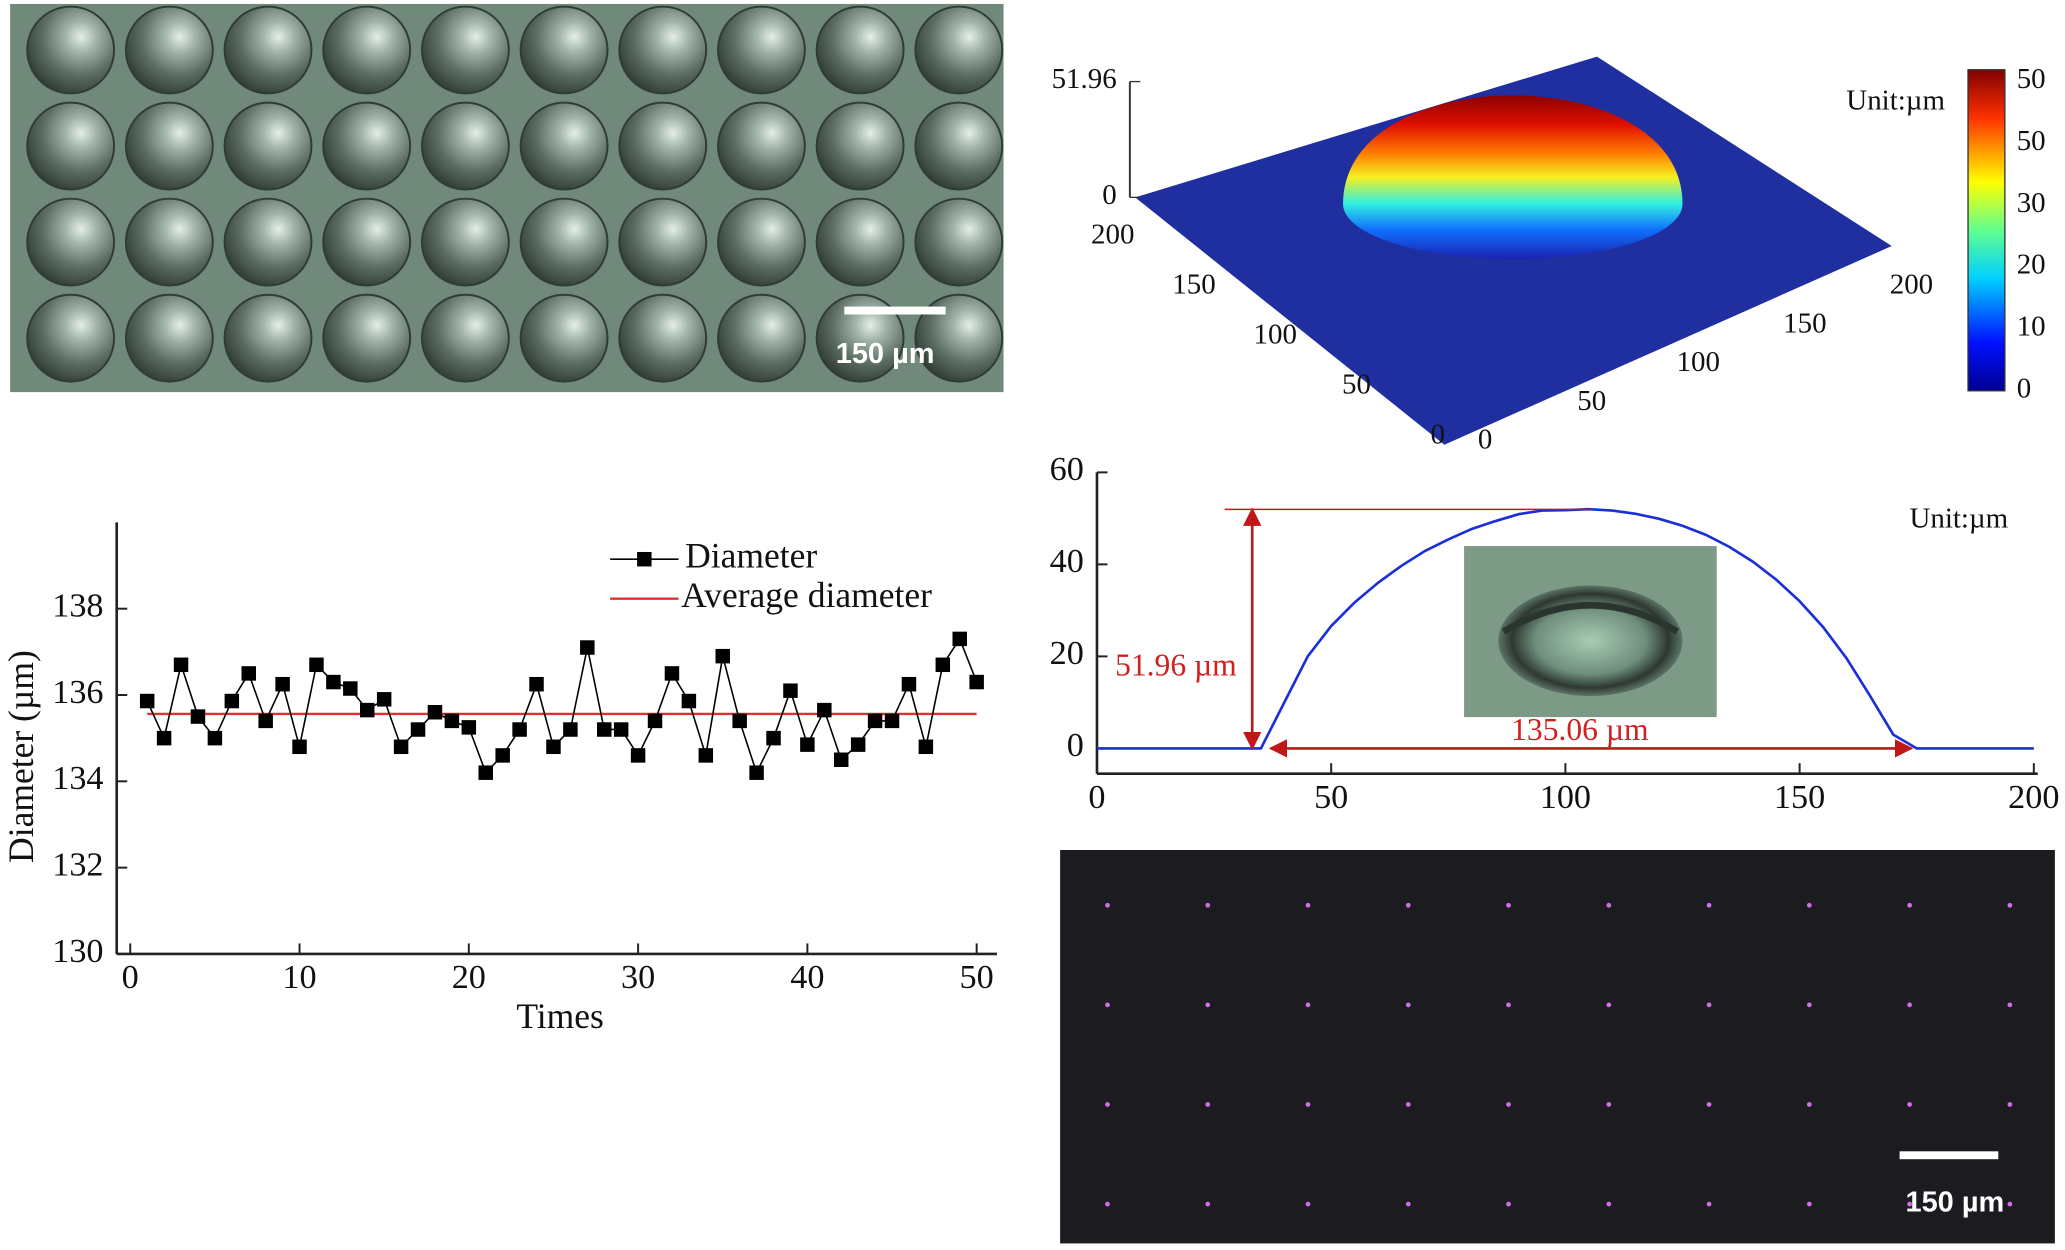 This screenshot has height=1250, width=2065. Describe the element at coordinates (1590, 618) in the screenshot. I see `inset-lens-rim` at that location.